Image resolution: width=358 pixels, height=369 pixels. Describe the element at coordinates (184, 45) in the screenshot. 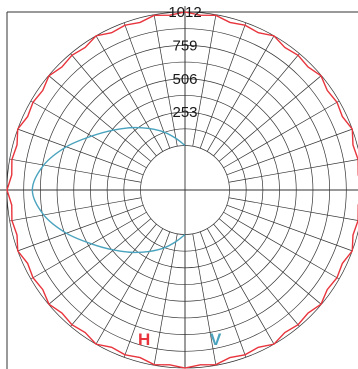

I see `radial-tick-label-759: 759` at that location.